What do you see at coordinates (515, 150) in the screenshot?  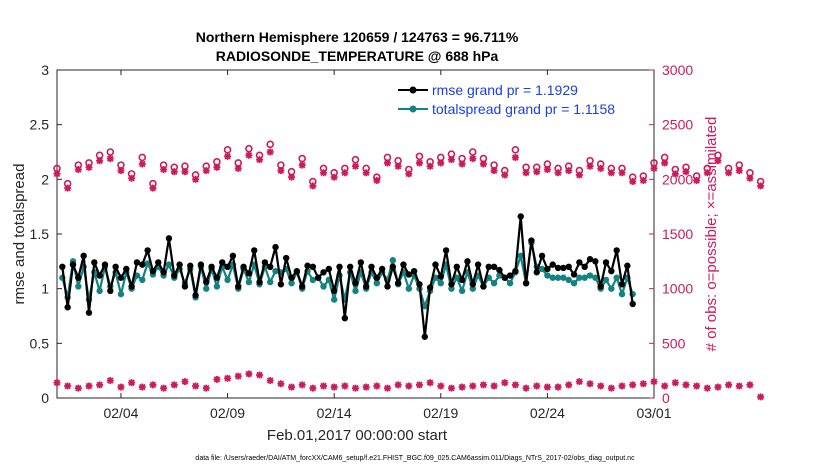 I see `obs-possible-point` at bounding box center [515, 150].